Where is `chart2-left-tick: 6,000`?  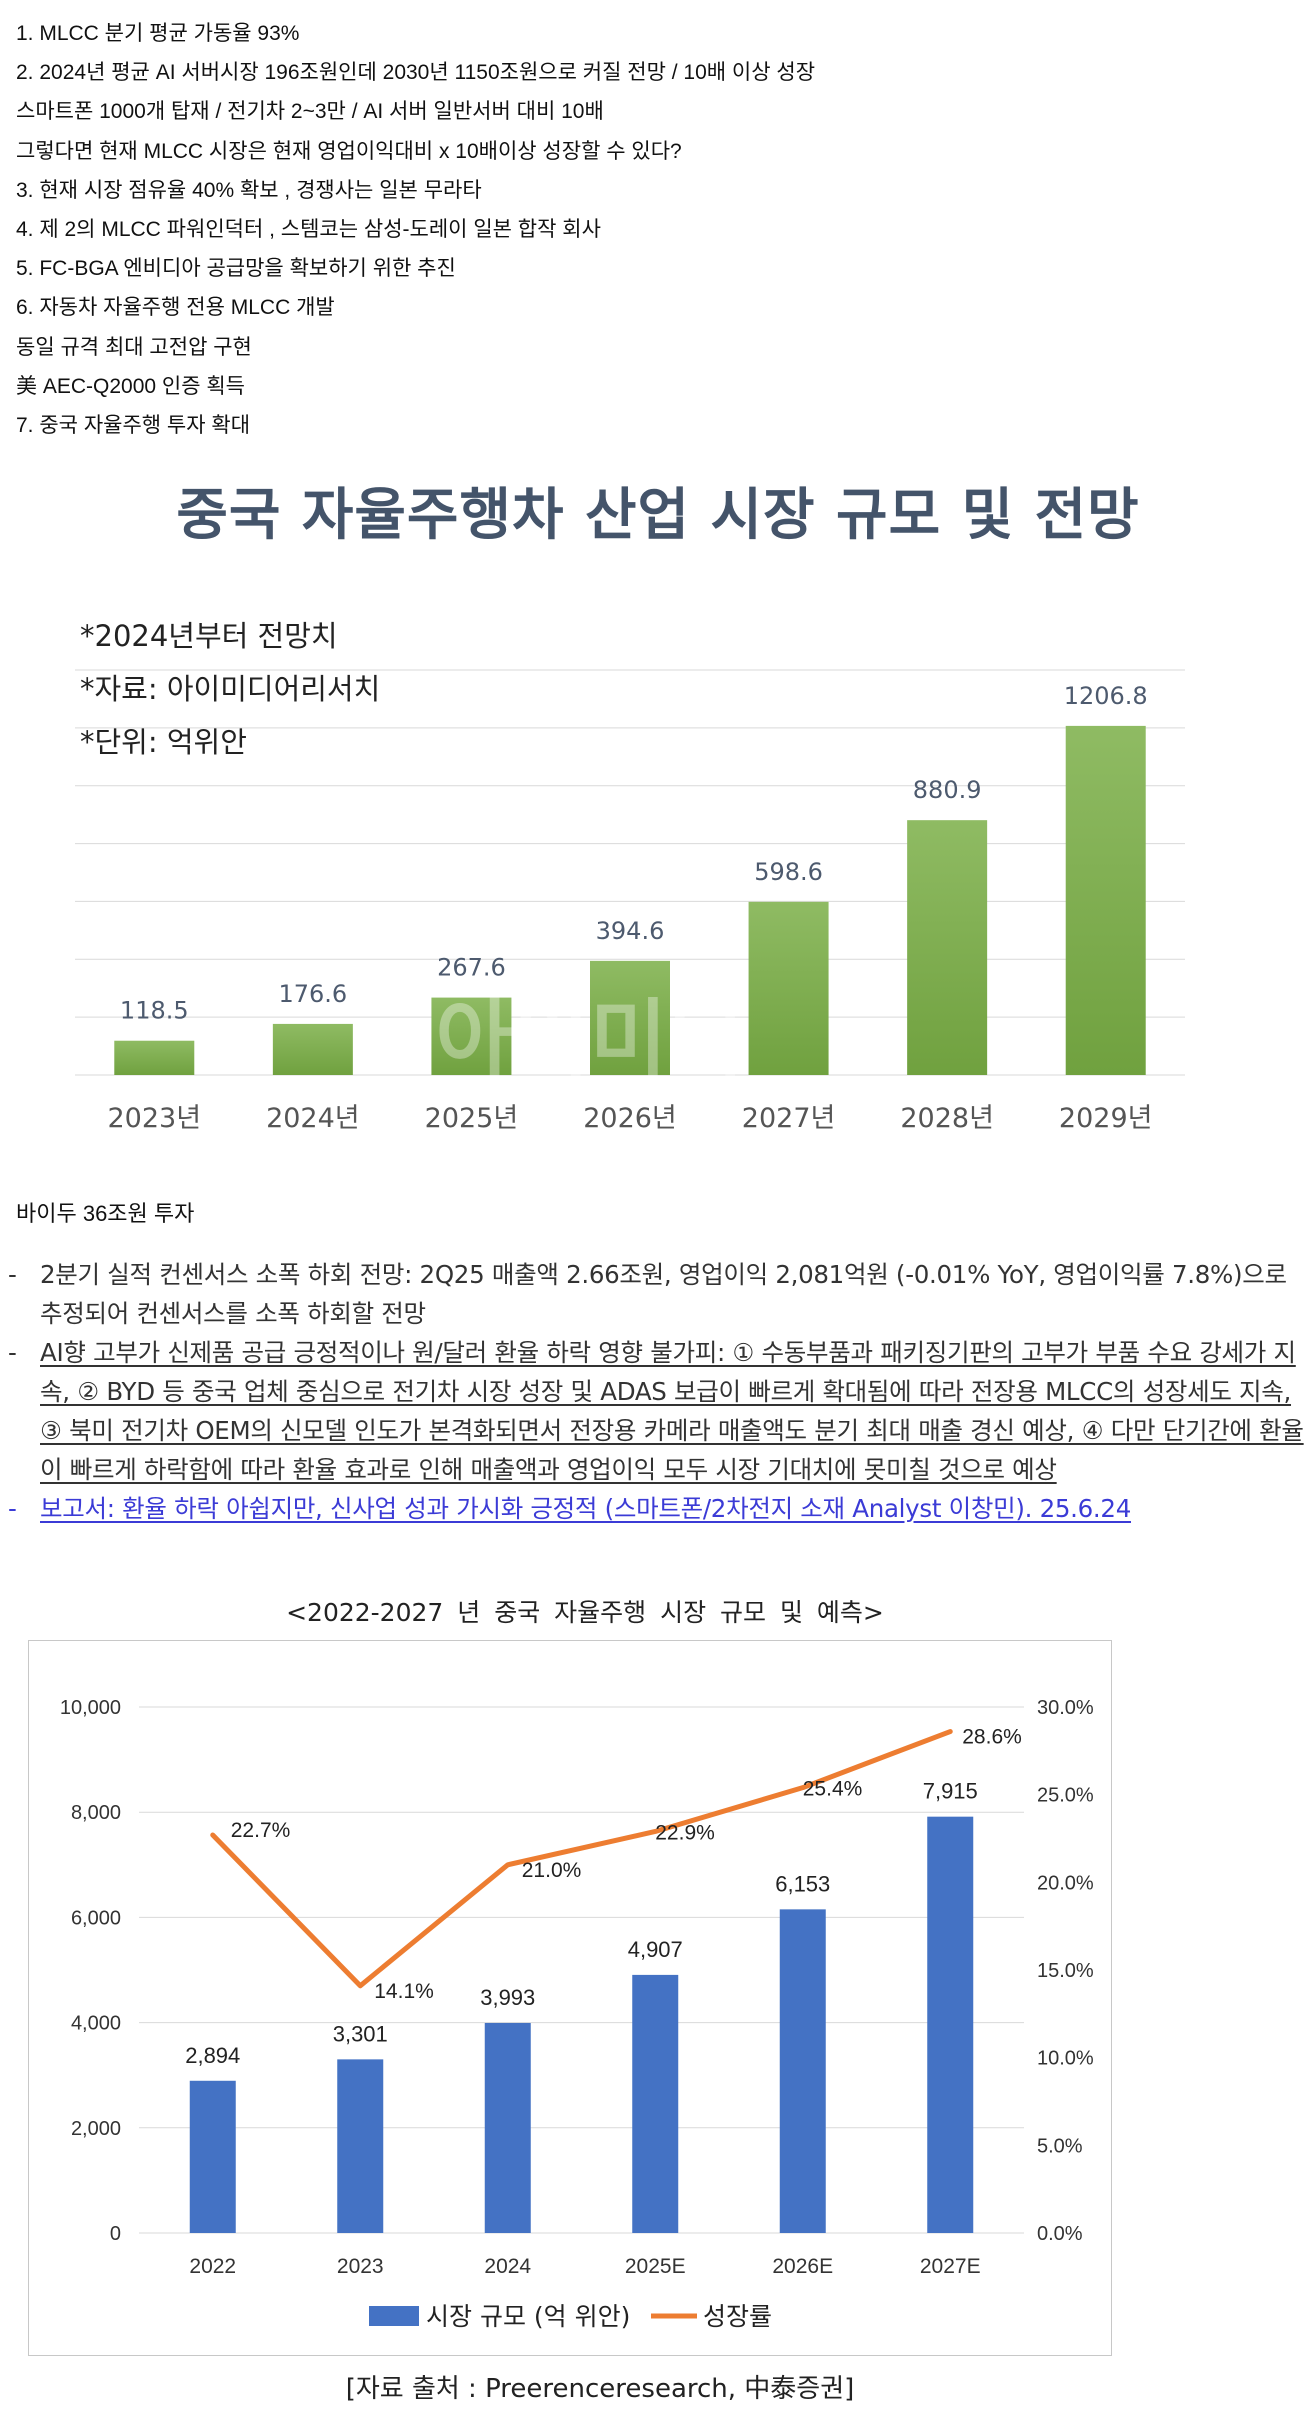
chart2-left-tick: 6,000 is located at coordinates (96, 1918).